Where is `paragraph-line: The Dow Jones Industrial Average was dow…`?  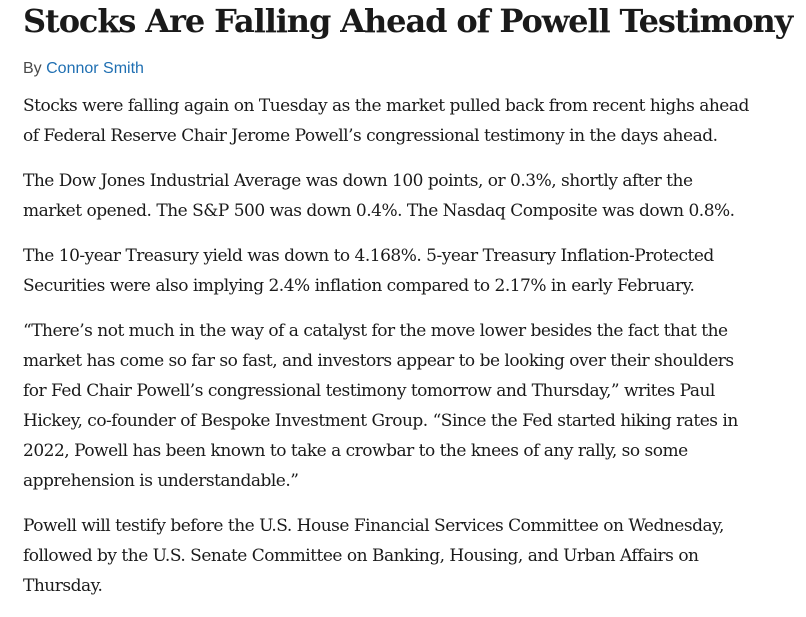 paragraph-line: The Dow Jones Industrial Average was dow… is located at coordinates (358, 181).